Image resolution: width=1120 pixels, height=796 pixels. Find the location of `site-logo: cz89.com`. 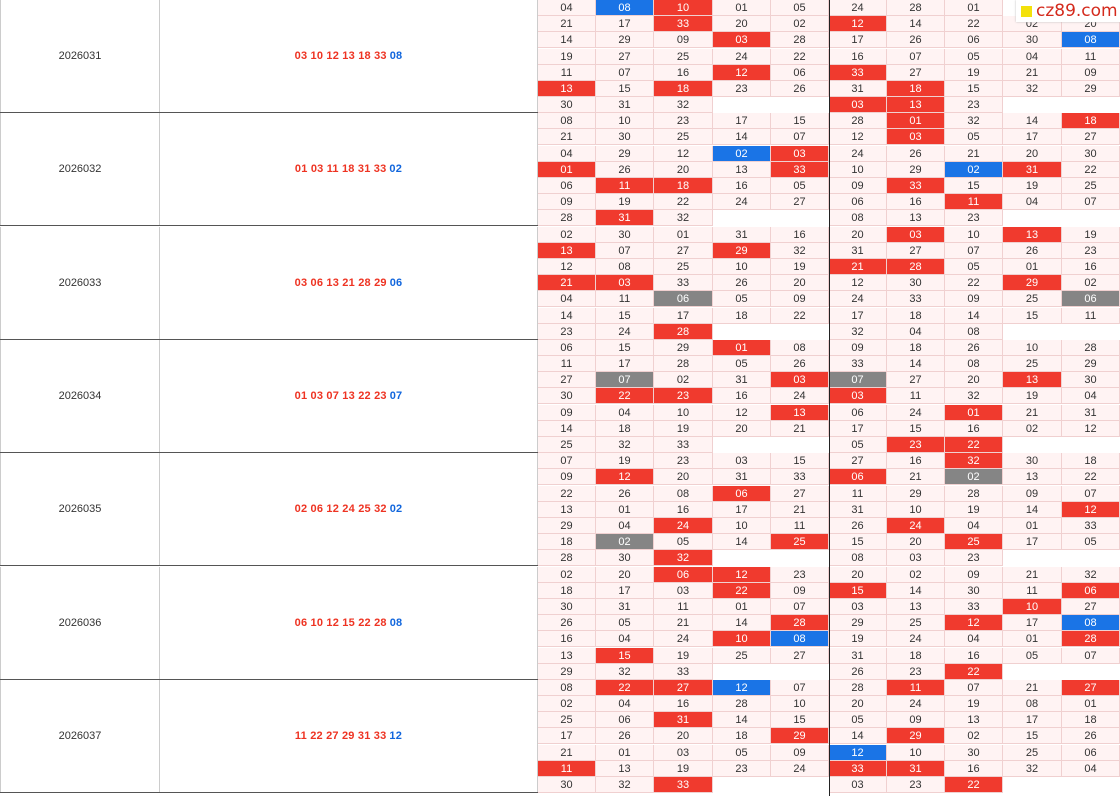

site-logo: cz89.com is located at coordinates (1068, 11).